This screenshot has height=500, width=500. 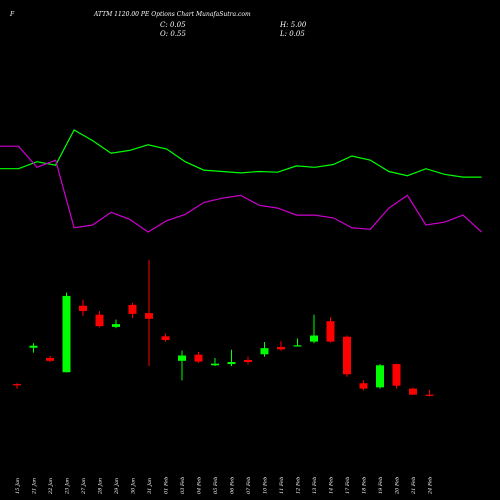 I want to click on x-tick-label: 13 Feb, so click(x=315, y=485).